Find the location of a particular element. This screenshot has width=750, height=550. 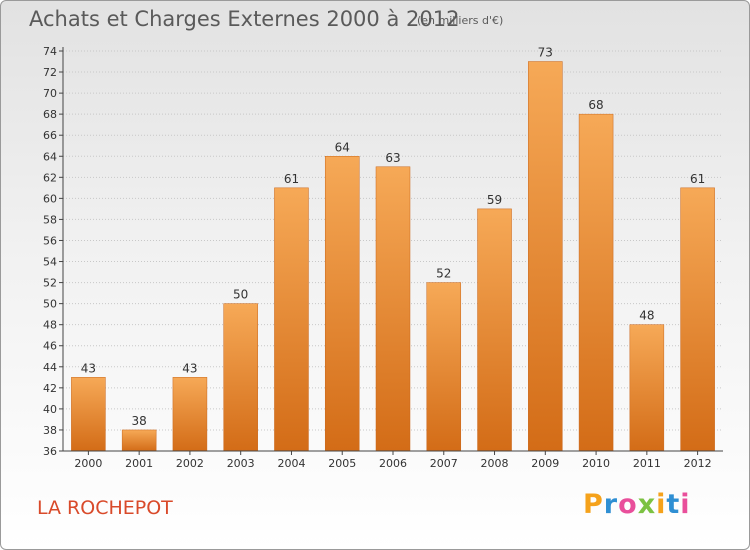

x-tick-label: 2006 is located at coordinates (393, 463).